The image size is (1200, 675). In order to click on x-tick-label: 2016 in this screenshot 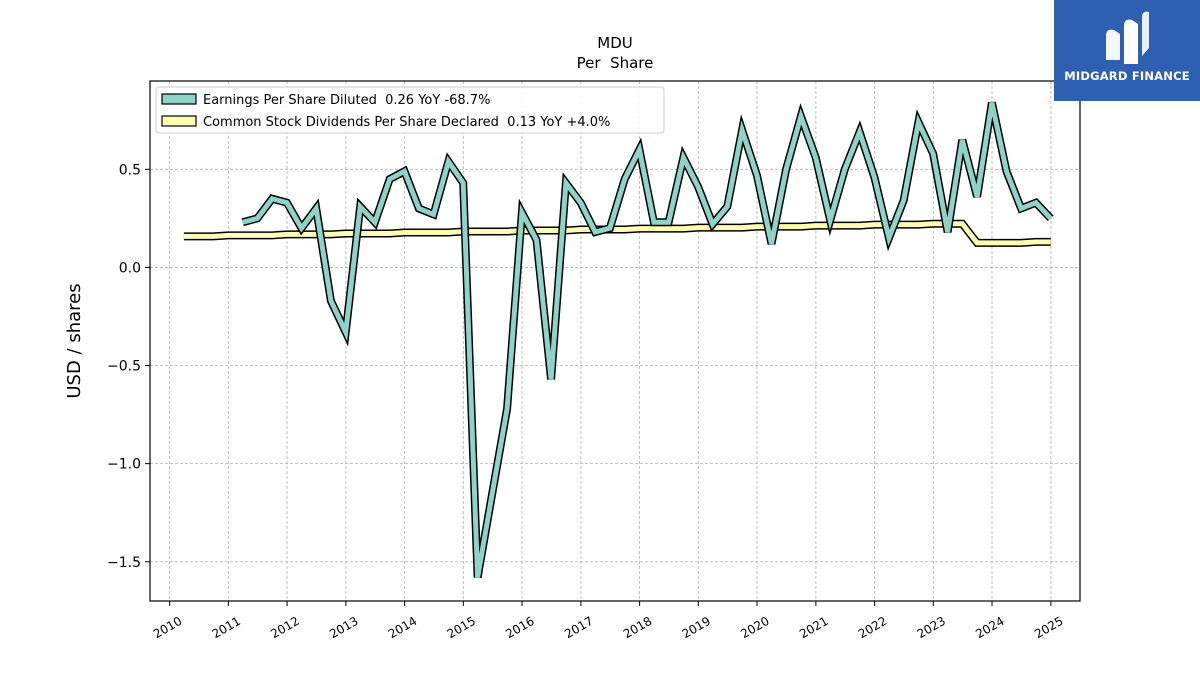, I will do `click(519, 627)`.